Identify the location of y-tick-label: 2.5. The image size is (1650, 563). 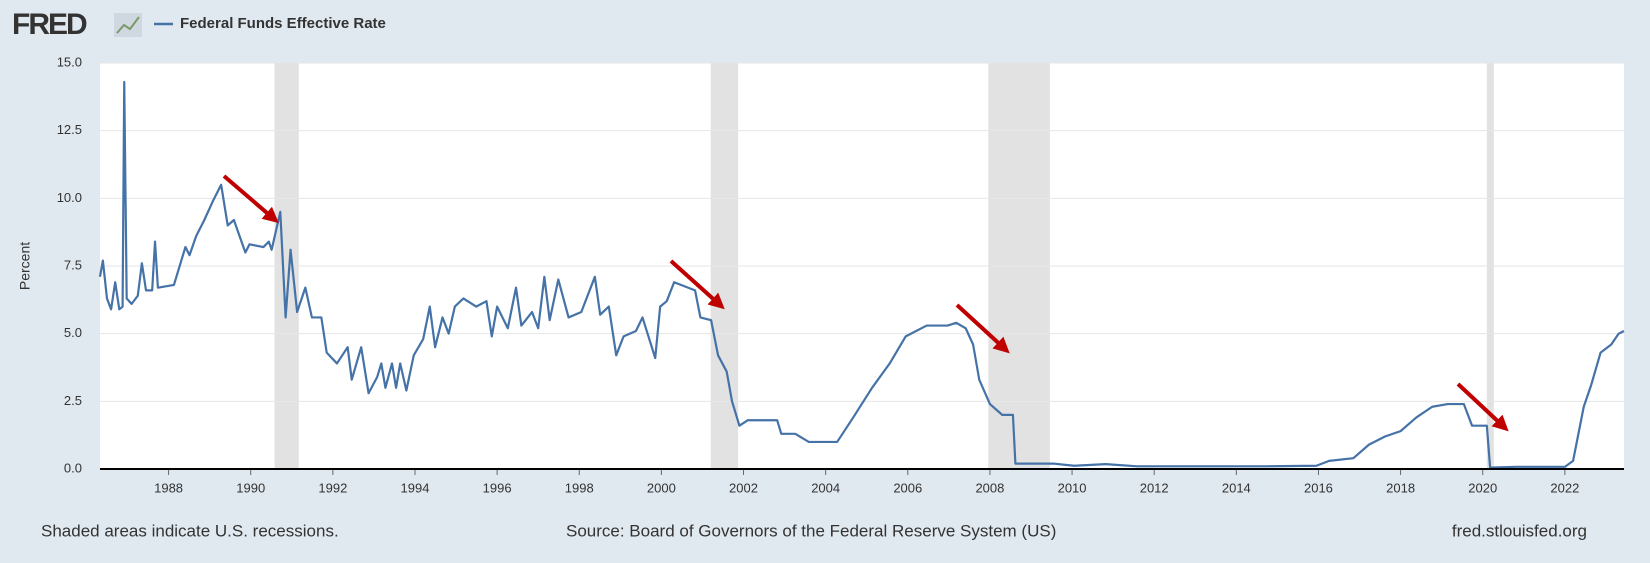
(73, 400).